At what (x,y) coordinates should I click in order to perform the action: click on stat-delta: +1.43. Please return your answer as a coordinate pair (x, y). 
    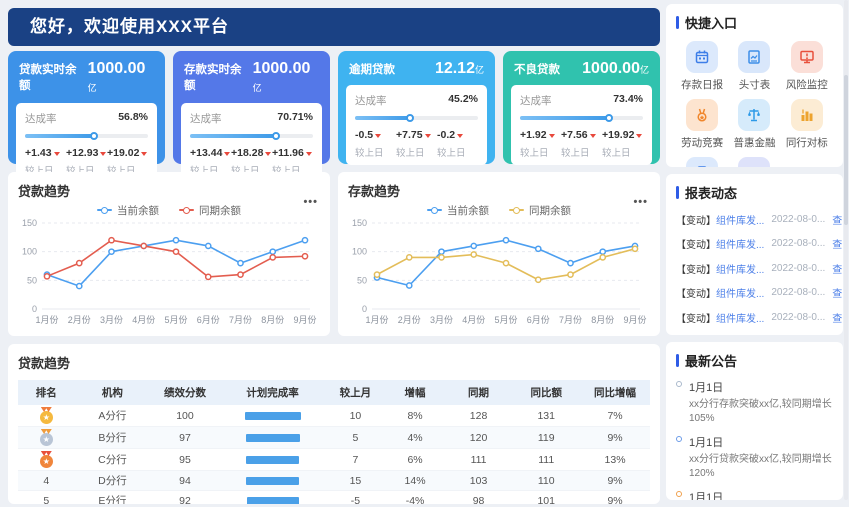
    Looking at the image, I should click on (45, 153).